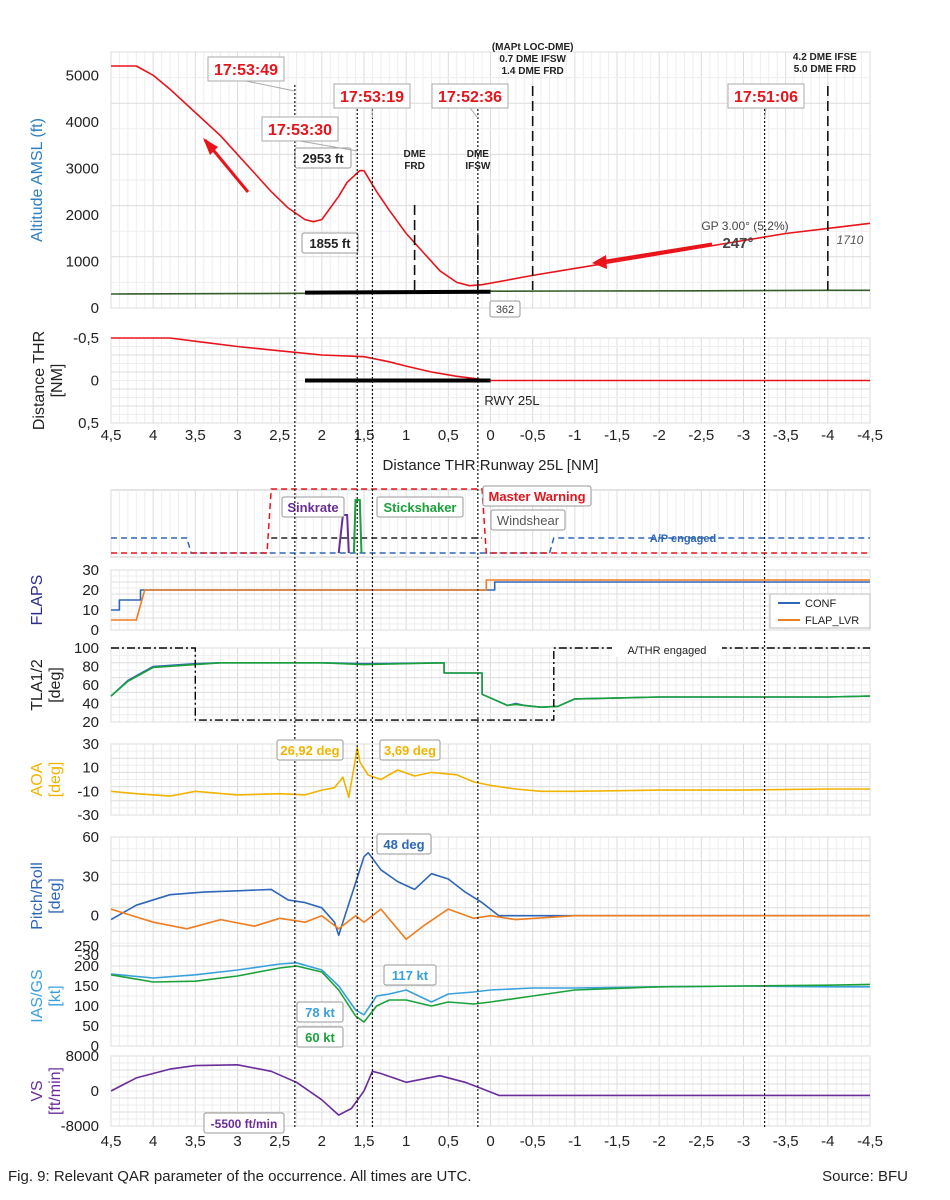 This screenshot has height=1200, width=950. Describe the element at coordinates (95, 1091) in the screenshot. I see `ytick-vs: 0` at that location.